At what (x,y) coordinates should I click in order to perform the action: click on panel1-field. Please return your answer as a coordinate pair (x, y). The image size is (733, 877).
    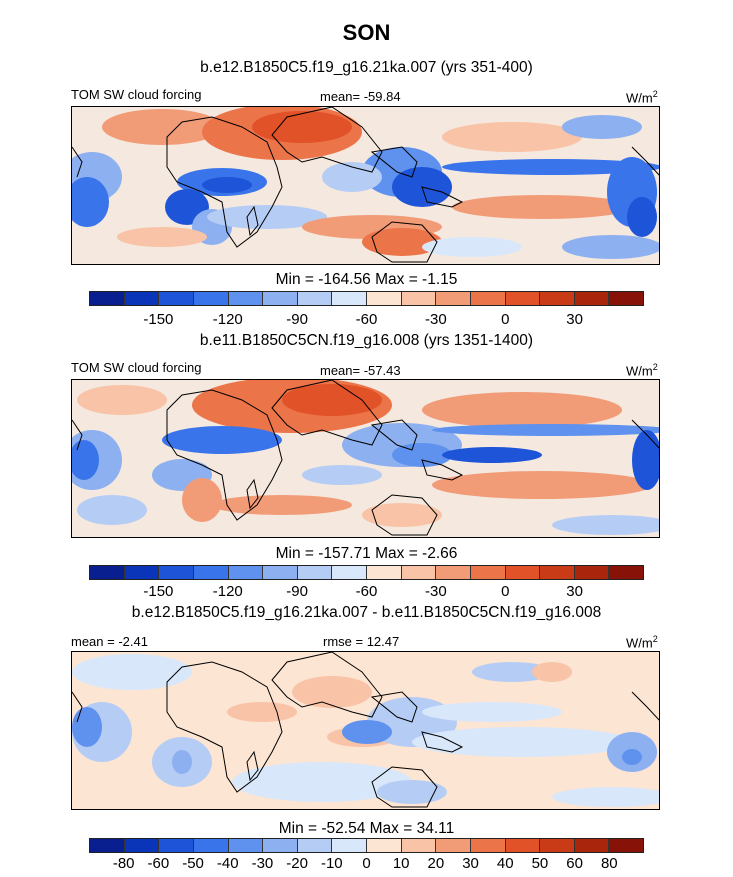
    Looking at the image, I should click on (365, 183).